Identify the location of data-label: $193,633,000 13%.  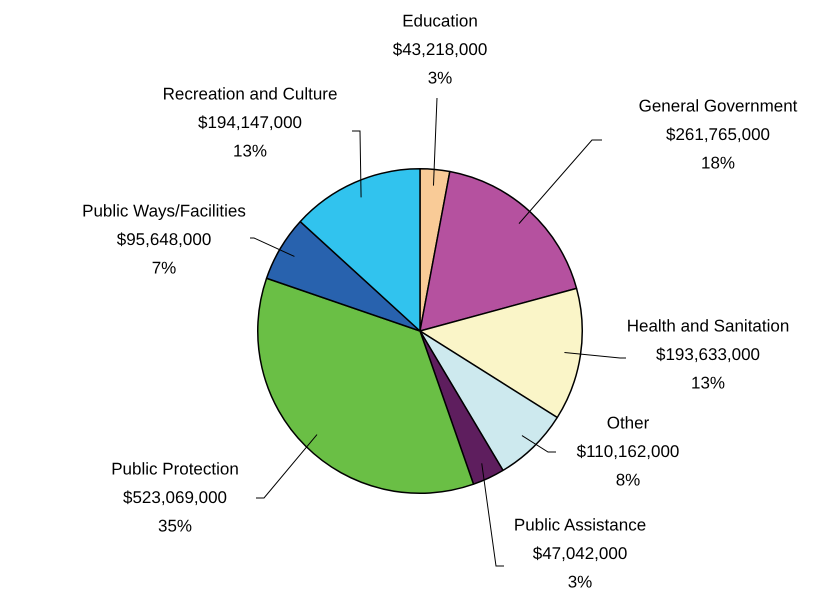
(708, 369).